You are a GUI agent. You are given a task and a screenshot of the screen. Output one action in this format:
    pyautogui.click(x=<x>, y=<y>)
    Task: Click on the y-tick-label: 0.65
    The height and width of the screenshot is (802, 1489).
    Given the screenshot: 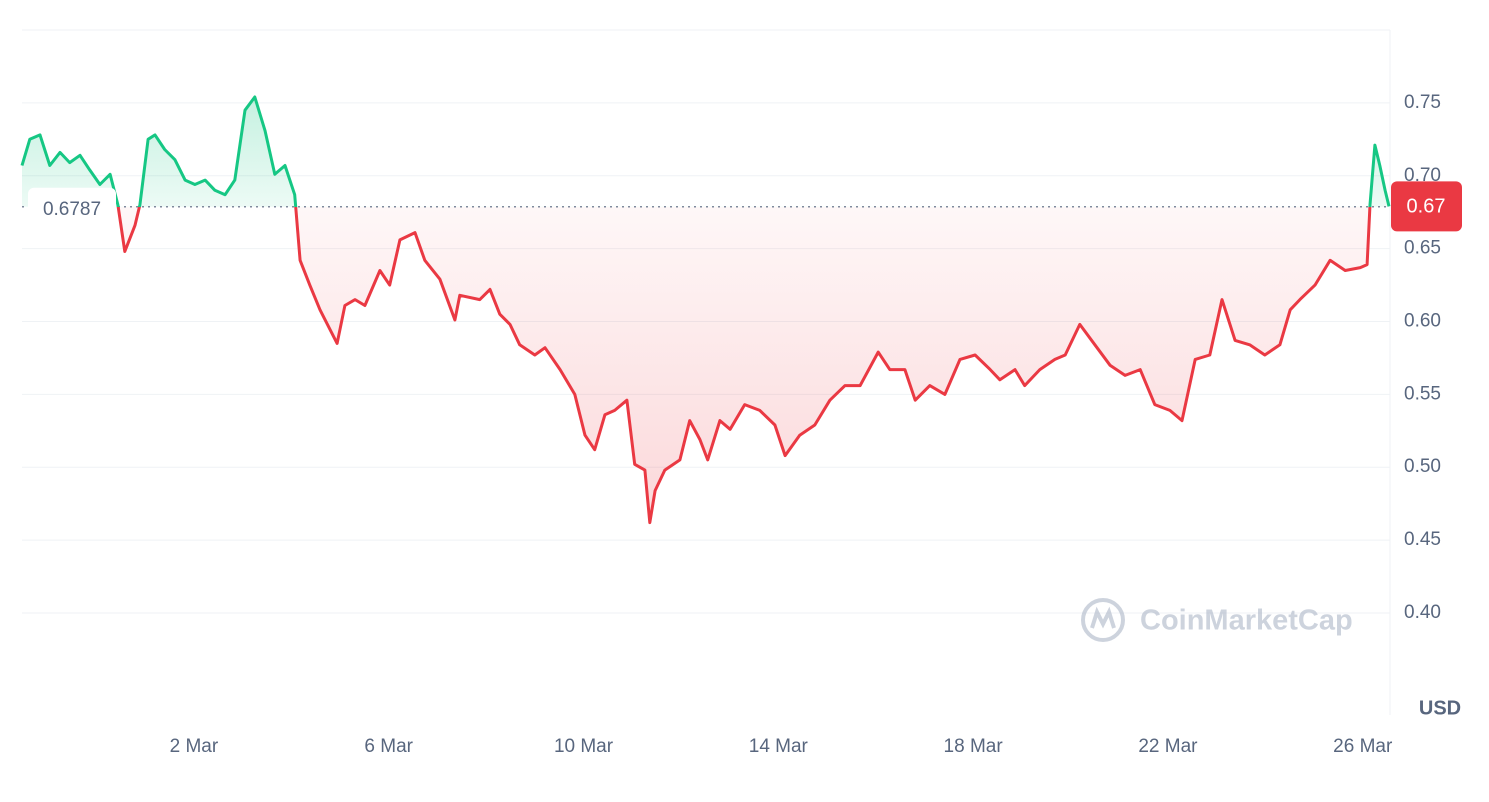 What is the action you would take?
    pyautogui.click(x=1422, y=248)
    